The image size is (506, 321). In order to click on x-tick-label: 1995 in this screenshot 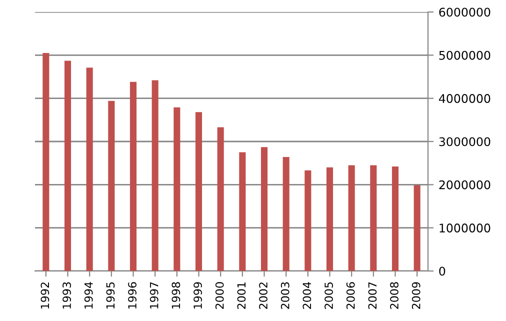, I will do `click(110, 295)`.